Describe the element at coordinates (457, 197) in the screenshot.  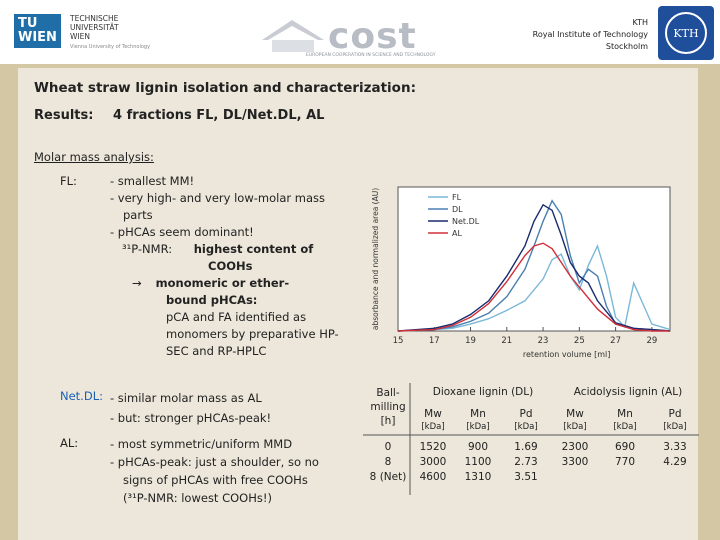
I see `legend-label: FL` at that location.